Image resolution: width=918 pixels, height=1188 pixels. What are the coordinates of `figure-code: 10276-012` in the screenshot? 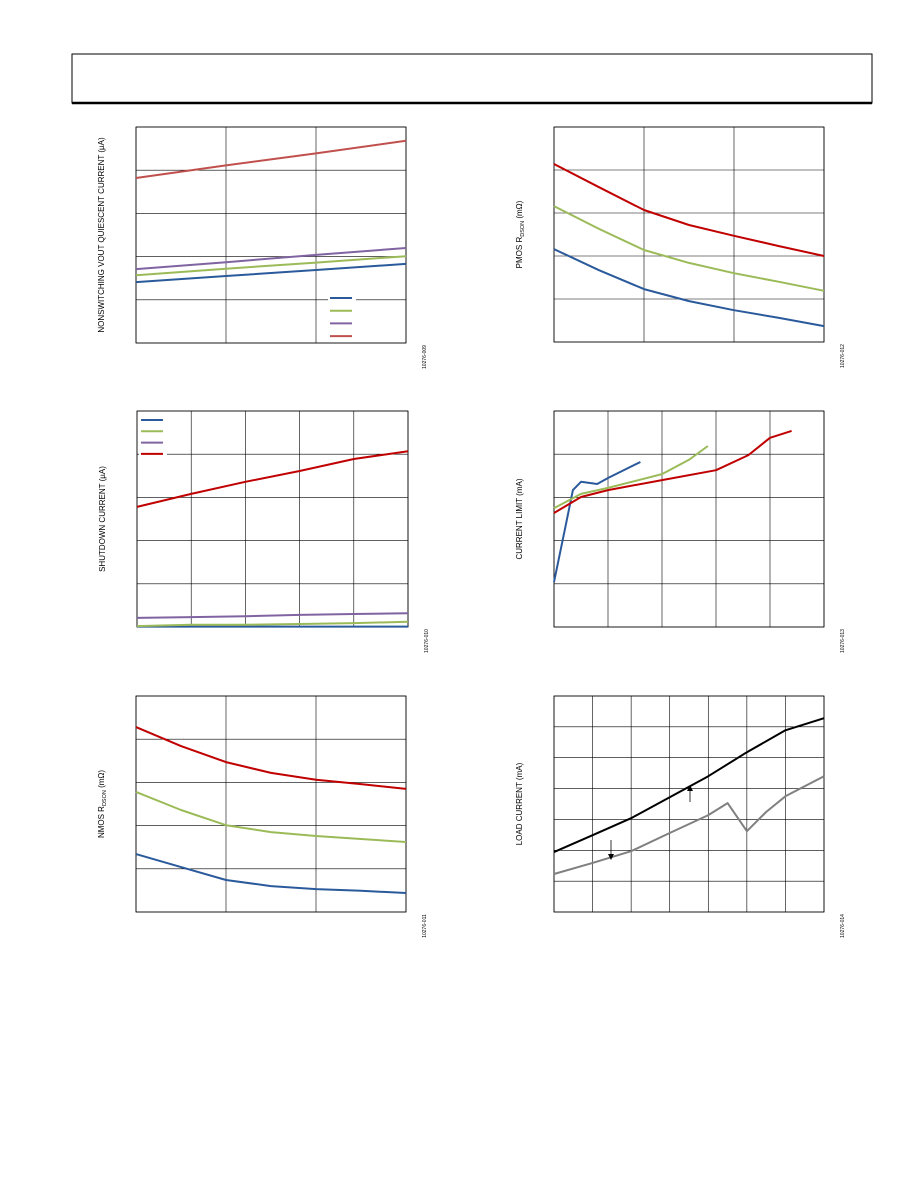 It's located at (843, 356).